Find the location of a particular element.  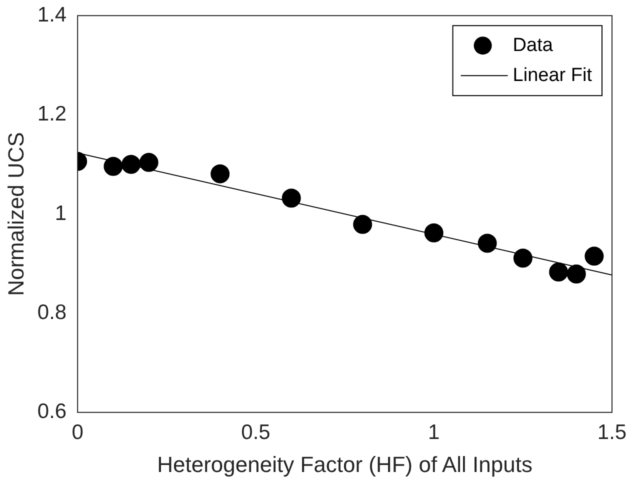

y-tick-label: 0.8 is located at coordinates (52, 312).